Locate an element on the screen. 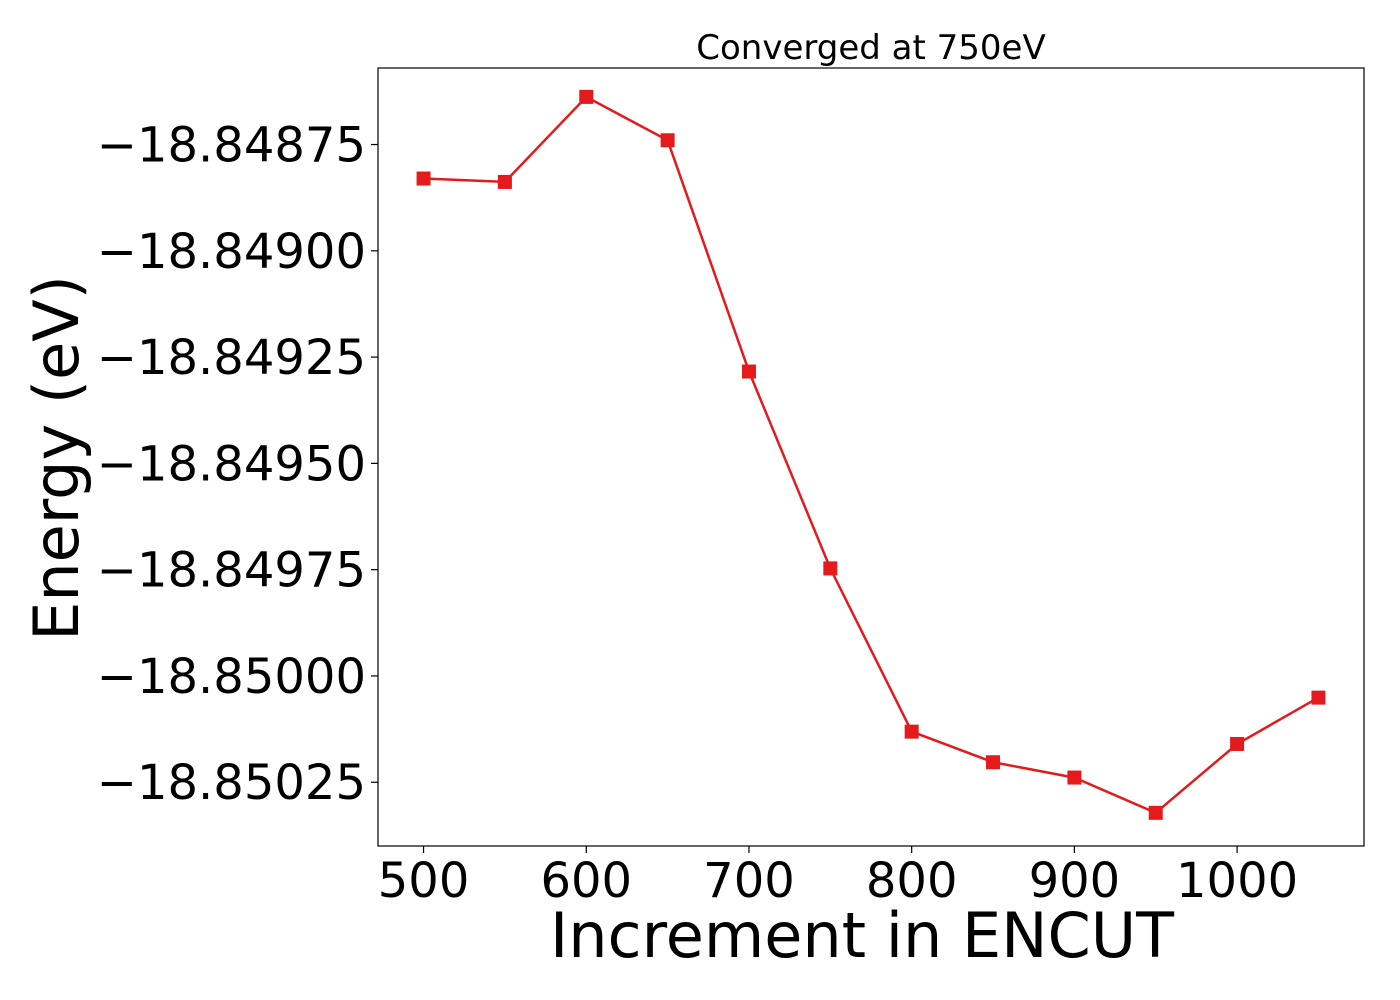 Image resolution: width=1400 pixels, height=1000 pixels. y-tick-label: −18.84950 is located at coordinates (231, 464).